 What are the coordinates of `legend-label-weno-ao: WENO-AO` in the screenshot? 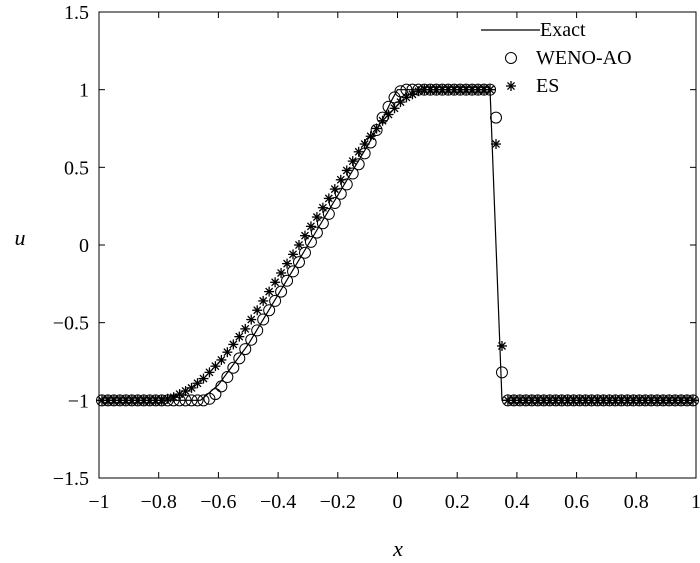 It's located at (584, 58).